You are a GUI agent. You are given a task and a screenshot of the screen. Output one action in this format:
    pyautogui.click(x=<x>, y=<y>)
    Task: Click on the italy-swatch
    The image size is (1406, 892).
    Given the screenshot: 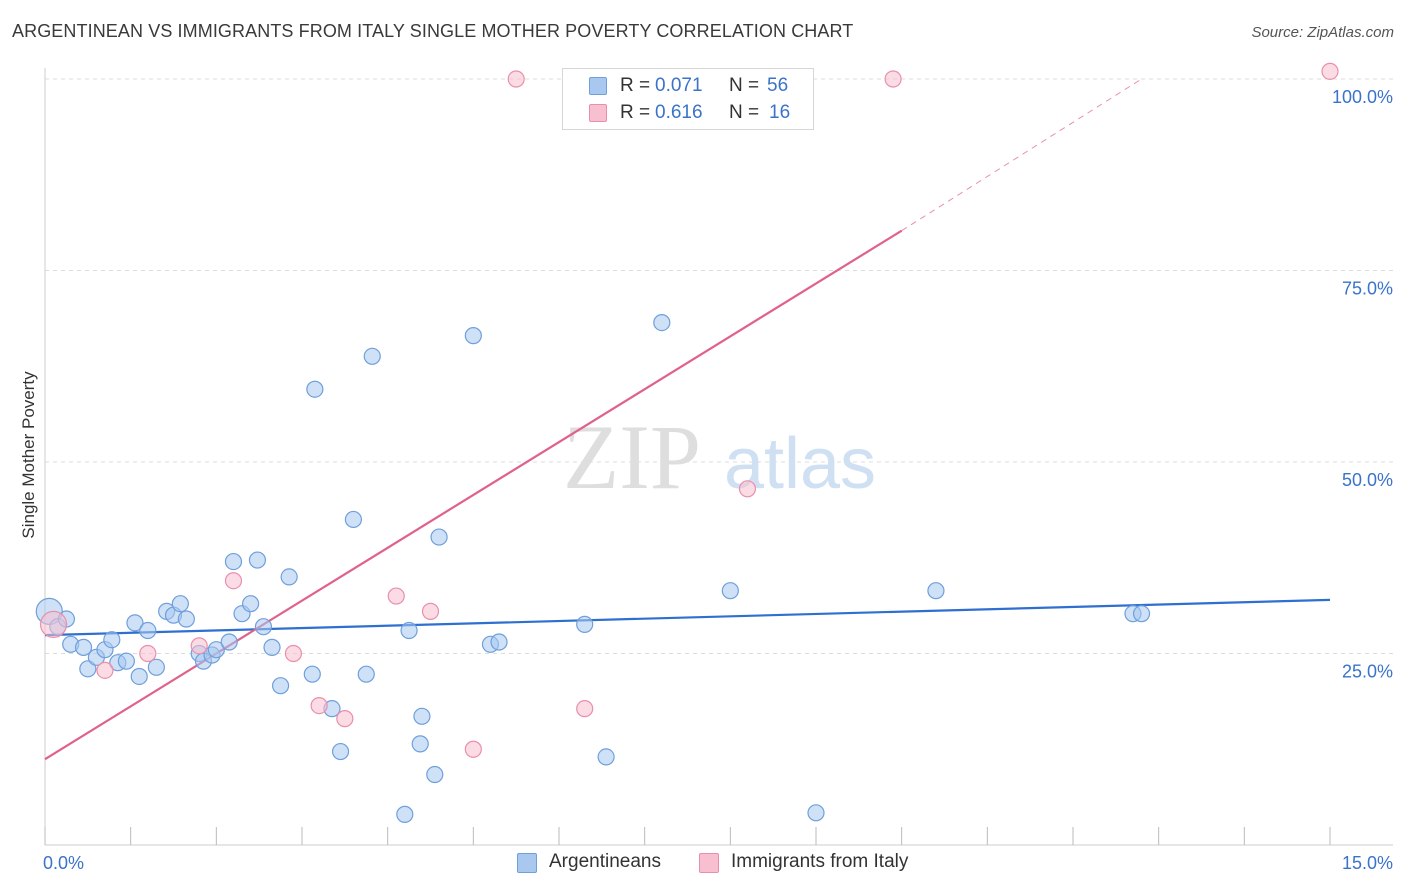 What is the action you would take?
    pyautogui.click(x=598, y=113)
    